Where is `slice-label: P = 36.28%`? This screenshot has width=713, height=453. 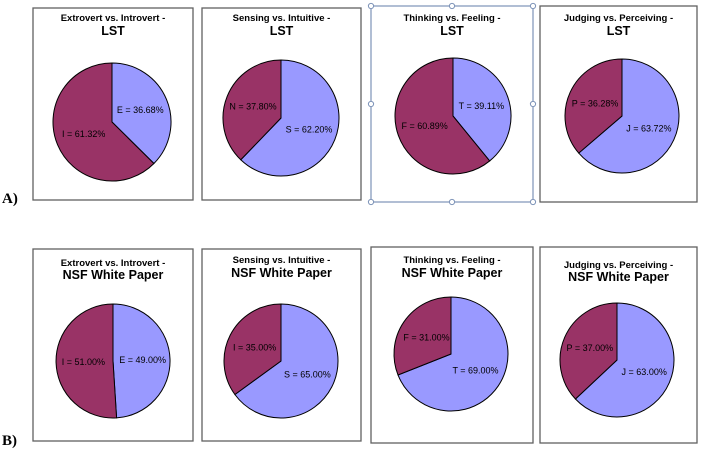
slice-label: P = 36.28% is located at coordinates (595, 104).